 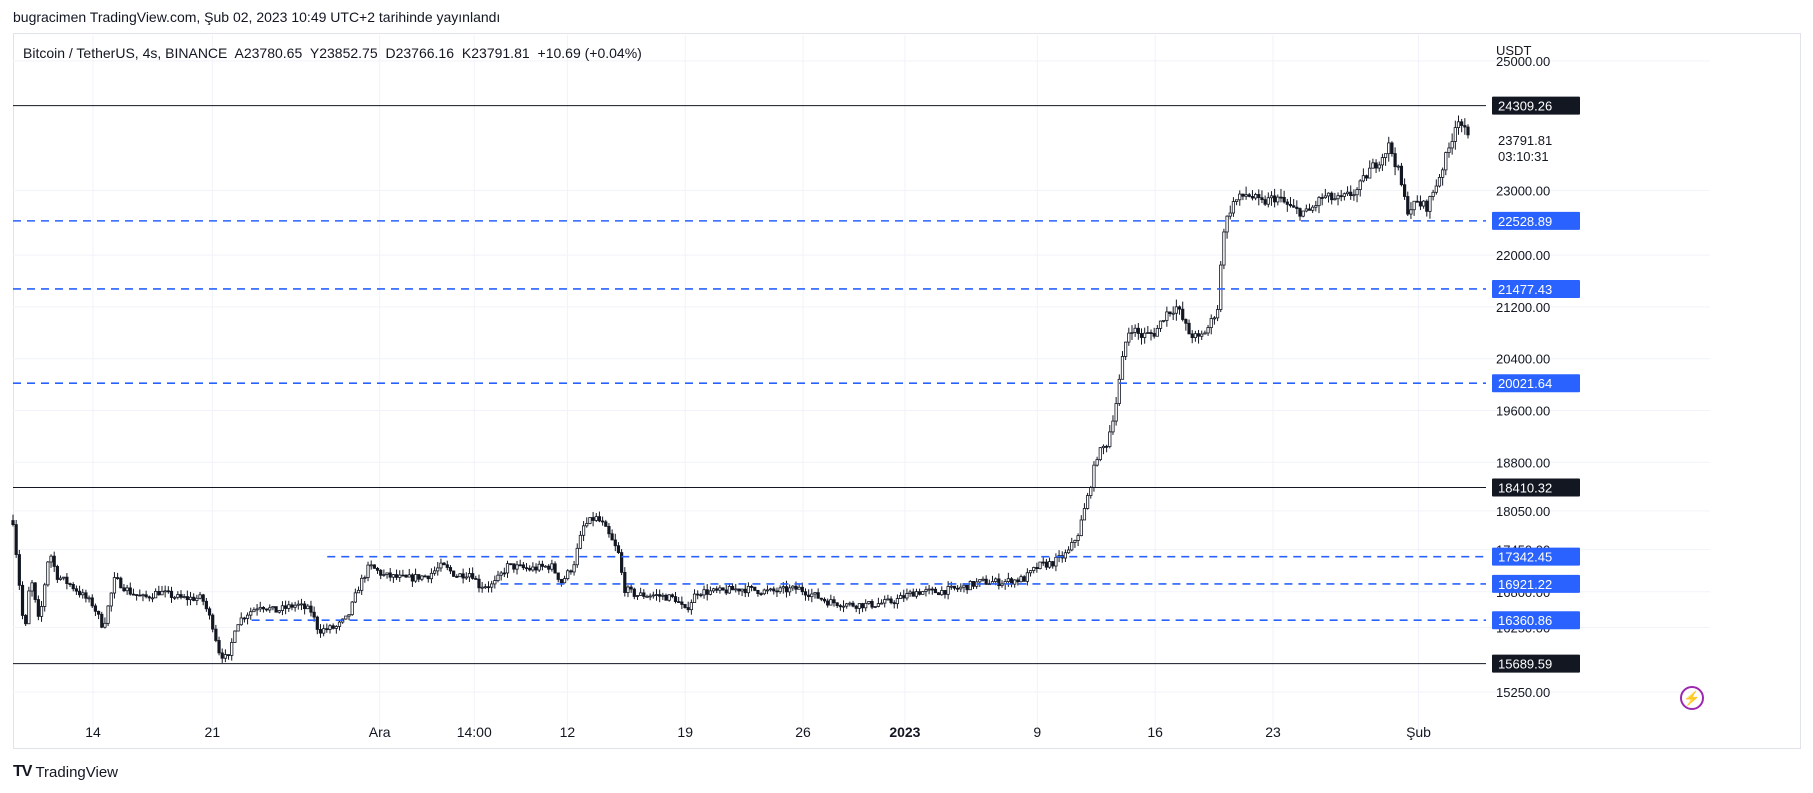 I want to click on x-tick-label: 23, so click(x=1273, y=732).